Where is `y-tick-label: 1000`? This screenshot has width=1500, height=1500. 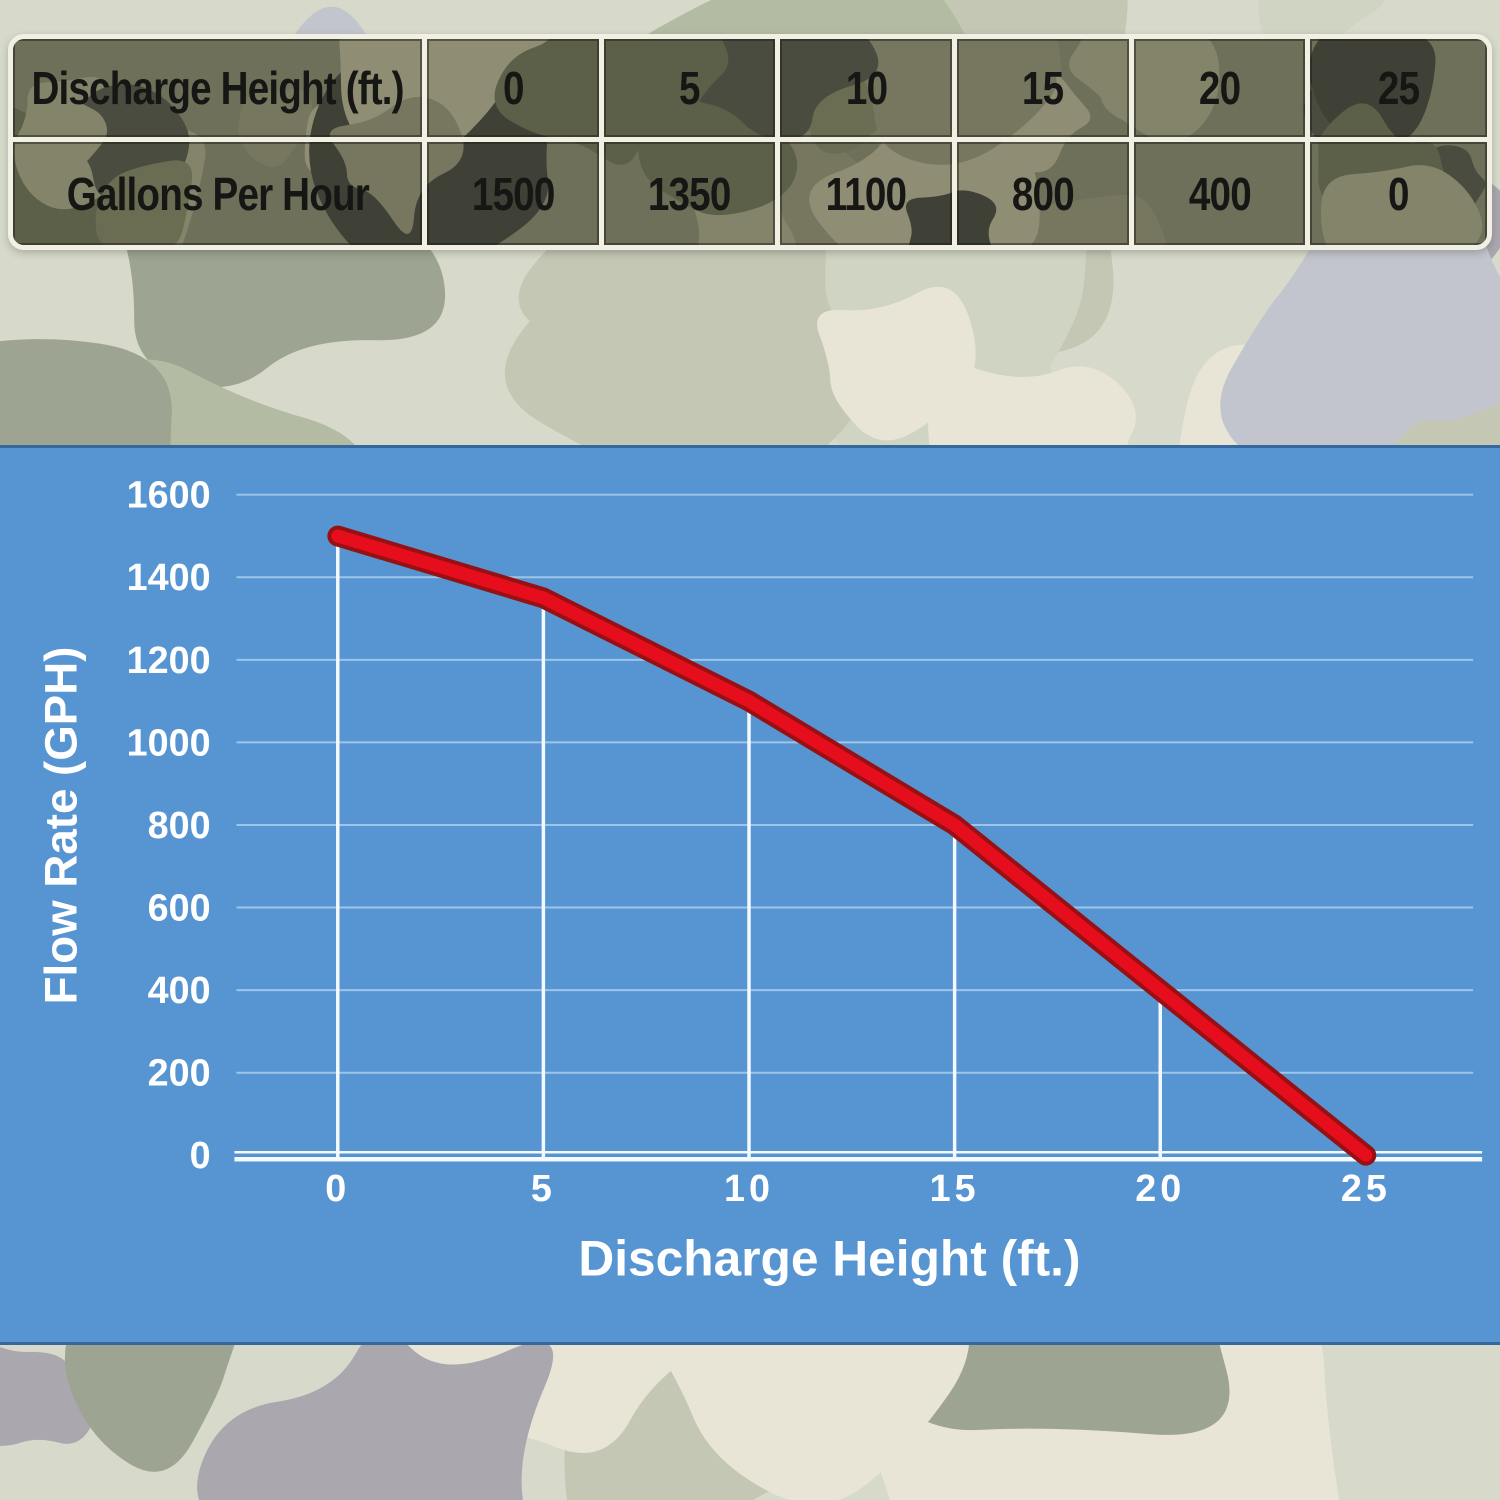 y-tick-label: 1000 is located at coordinates (169, 742).